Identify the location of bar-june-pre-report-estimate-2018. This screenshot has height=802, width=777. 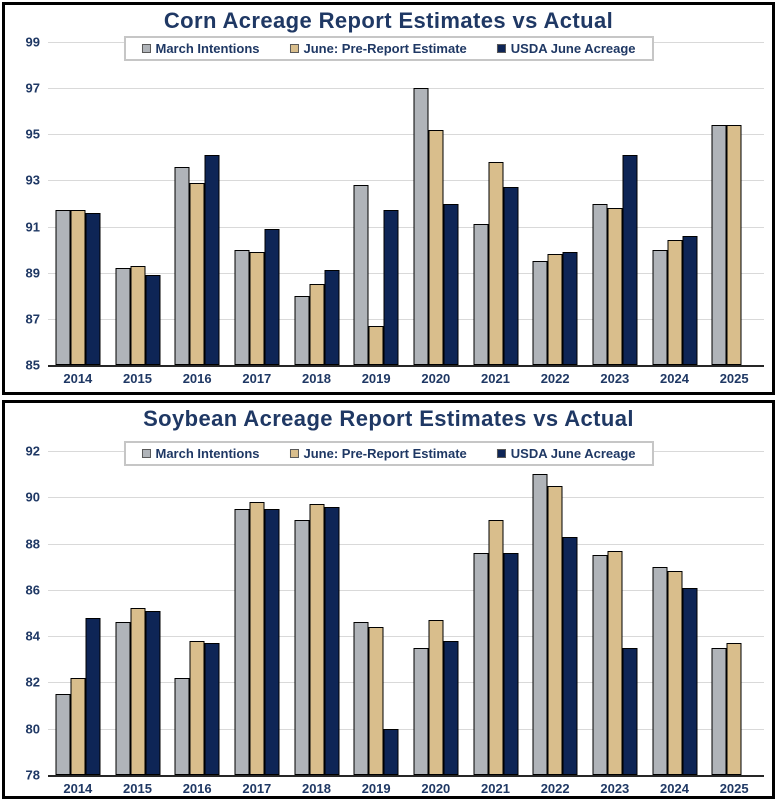
(316, 639).